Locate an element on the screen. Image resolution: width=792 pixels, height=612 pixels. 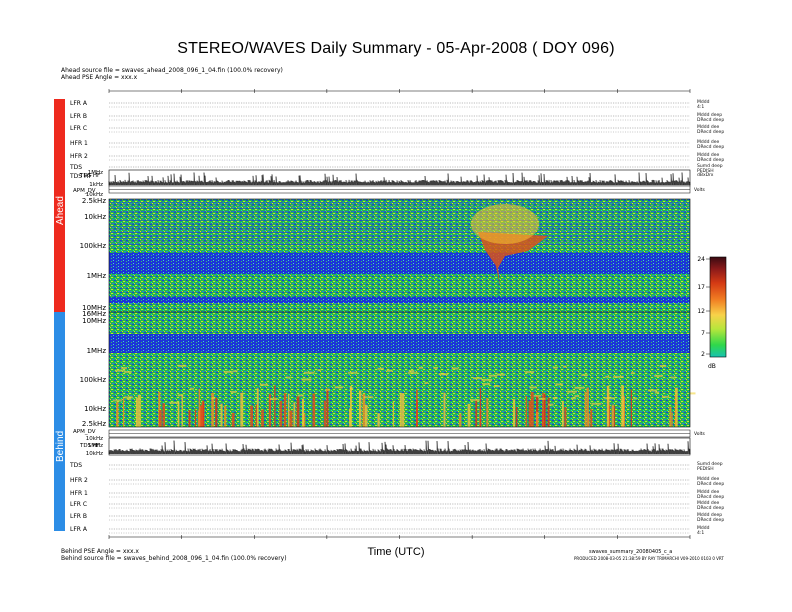
ahead-row-unit-secondary: PEDISH is located at coordinates (705, 171).